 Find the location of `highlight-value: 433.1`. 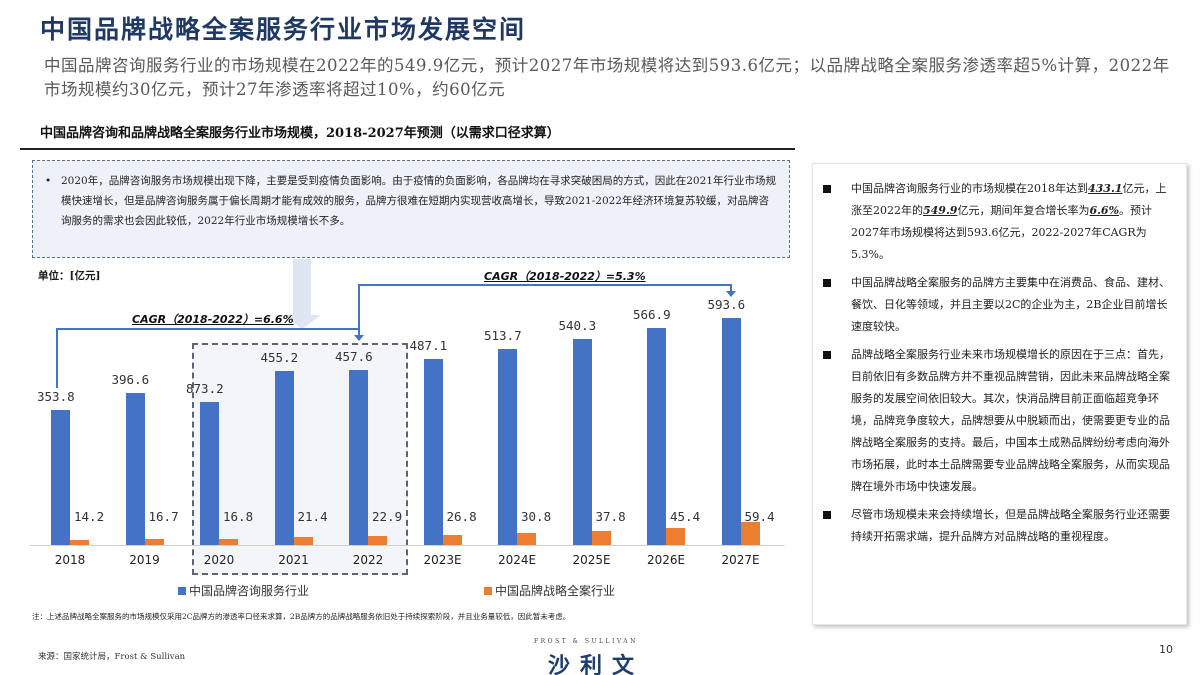

highlight-value: 433.1 is located at coordinates (1105, 188).